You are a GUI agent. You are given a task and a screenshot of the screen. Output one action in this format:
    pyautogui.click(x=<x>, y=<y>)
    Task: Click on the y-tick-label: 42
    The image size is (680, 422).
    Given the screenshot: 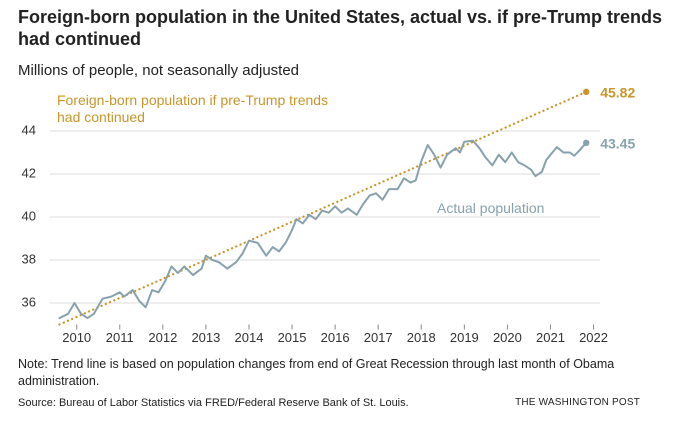 What is the action you would take?
    pyautogui.click(x=29, y=172)
    